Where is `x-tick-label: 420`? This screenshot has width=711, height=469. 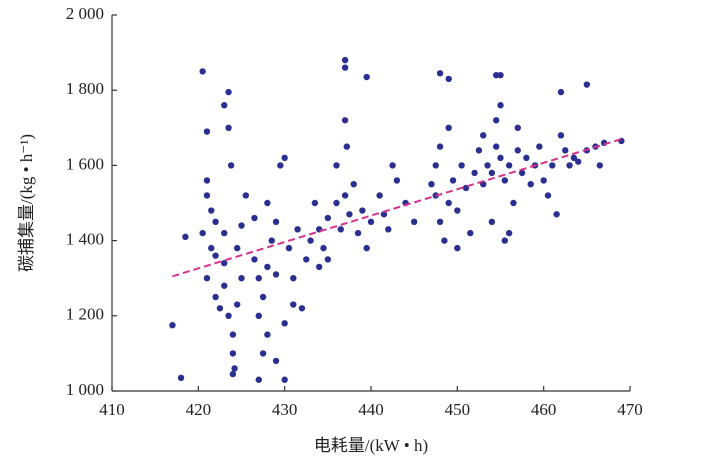 x-tick-label: 420 is located at coordinates (199, 409).